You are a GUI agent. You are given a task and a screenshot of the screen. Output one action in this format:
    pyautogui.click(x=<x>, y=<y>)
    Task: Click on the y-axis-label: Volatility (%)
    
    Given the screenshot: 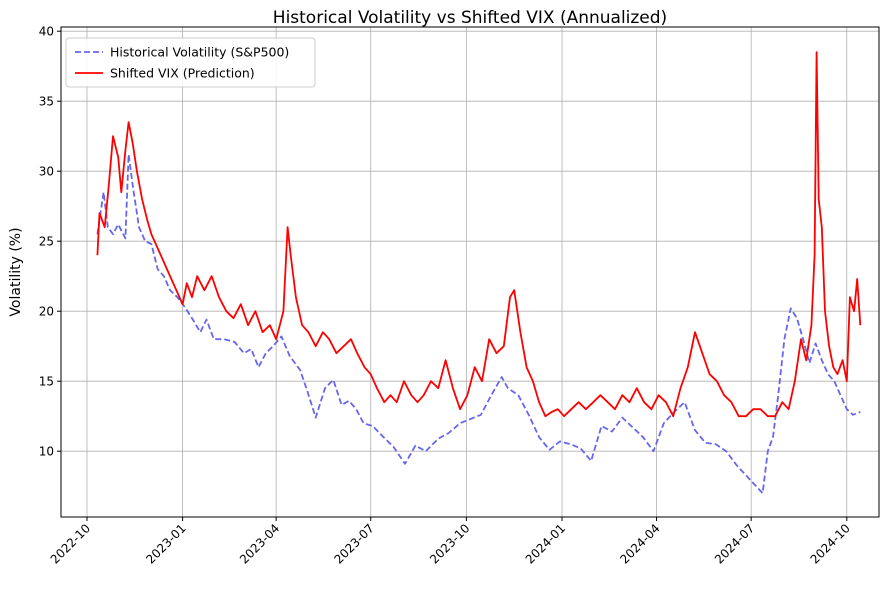 What is the action you would take?
    pyautogui.click(x=16, y=271)
    